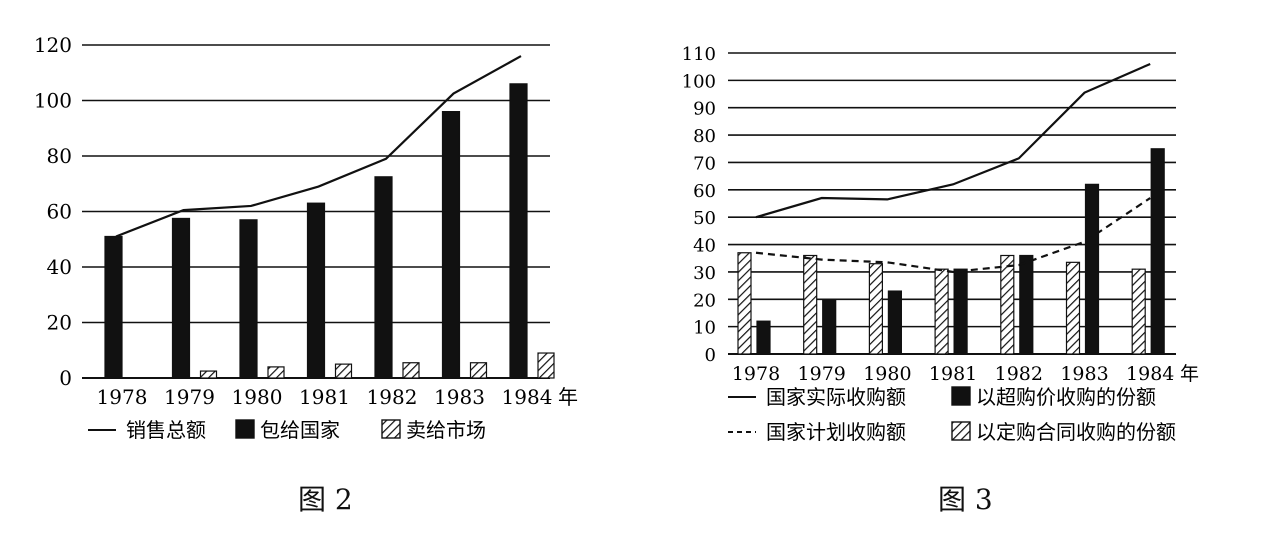  I want to click on legend-label: 以超购价收购的份额, so click(1066, 397).